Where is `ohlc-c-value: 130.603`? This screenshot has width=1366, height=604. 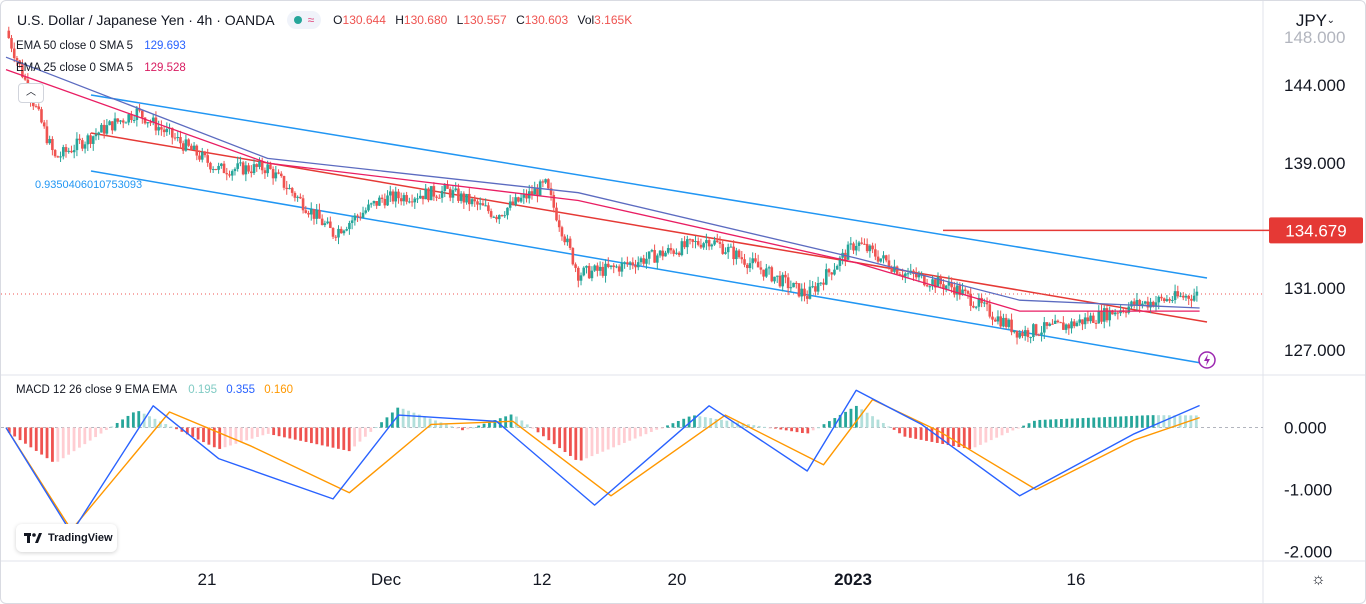 ohlc-c-value: 130.603 is located at coordinates (546, 20).